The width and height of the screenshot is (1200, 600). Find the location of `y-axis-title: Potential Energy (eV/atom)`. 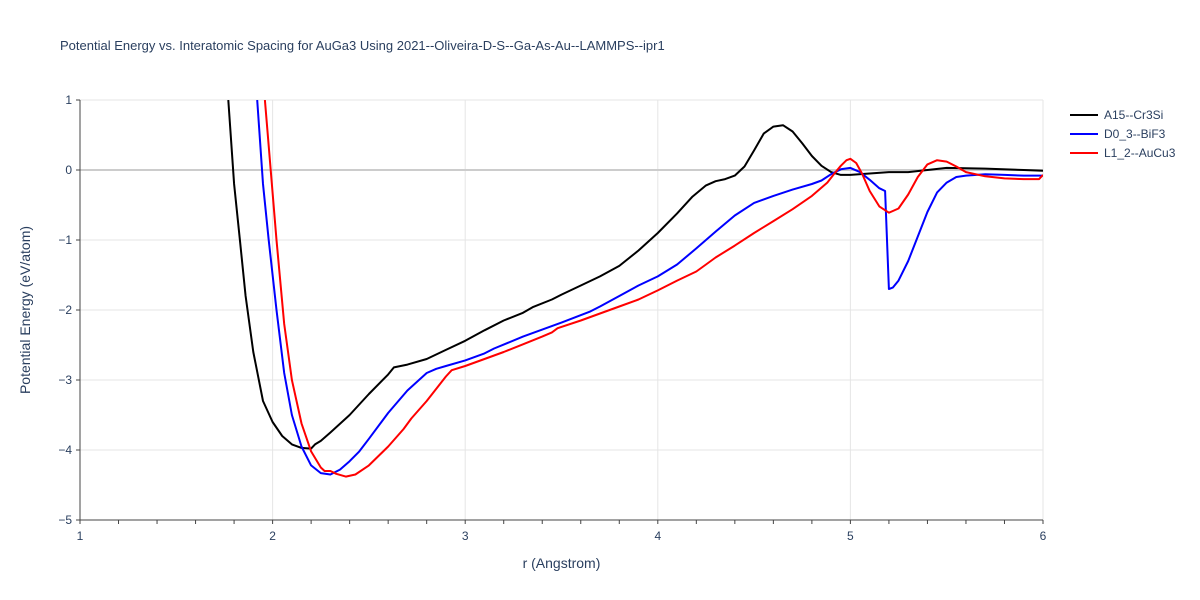

y-axis-title: Potential Energy (eV/atom) is located at coordinates (25, 310).